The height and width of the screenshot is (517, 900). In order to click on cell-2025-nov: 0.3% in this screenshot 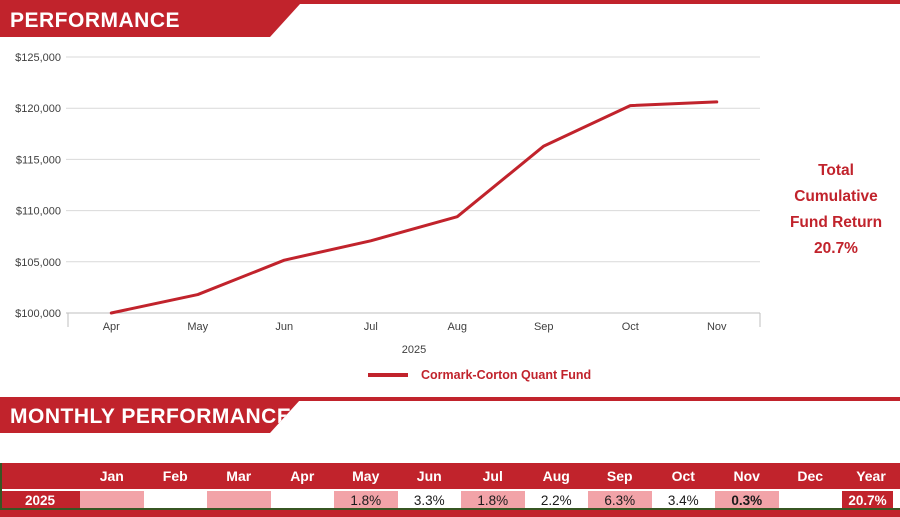, I will do `click(747, 500)`.